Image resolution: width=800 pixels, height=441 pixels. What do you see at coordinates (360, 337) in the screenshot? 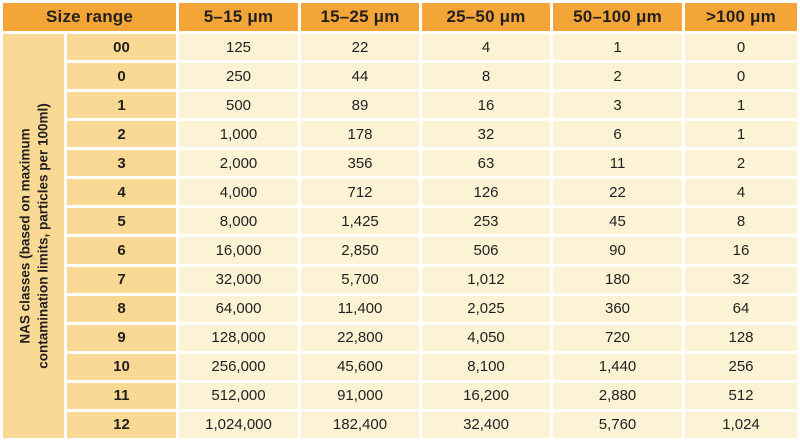
I see `particle-count-cell: 22,800` at bounding box center [360, 337].